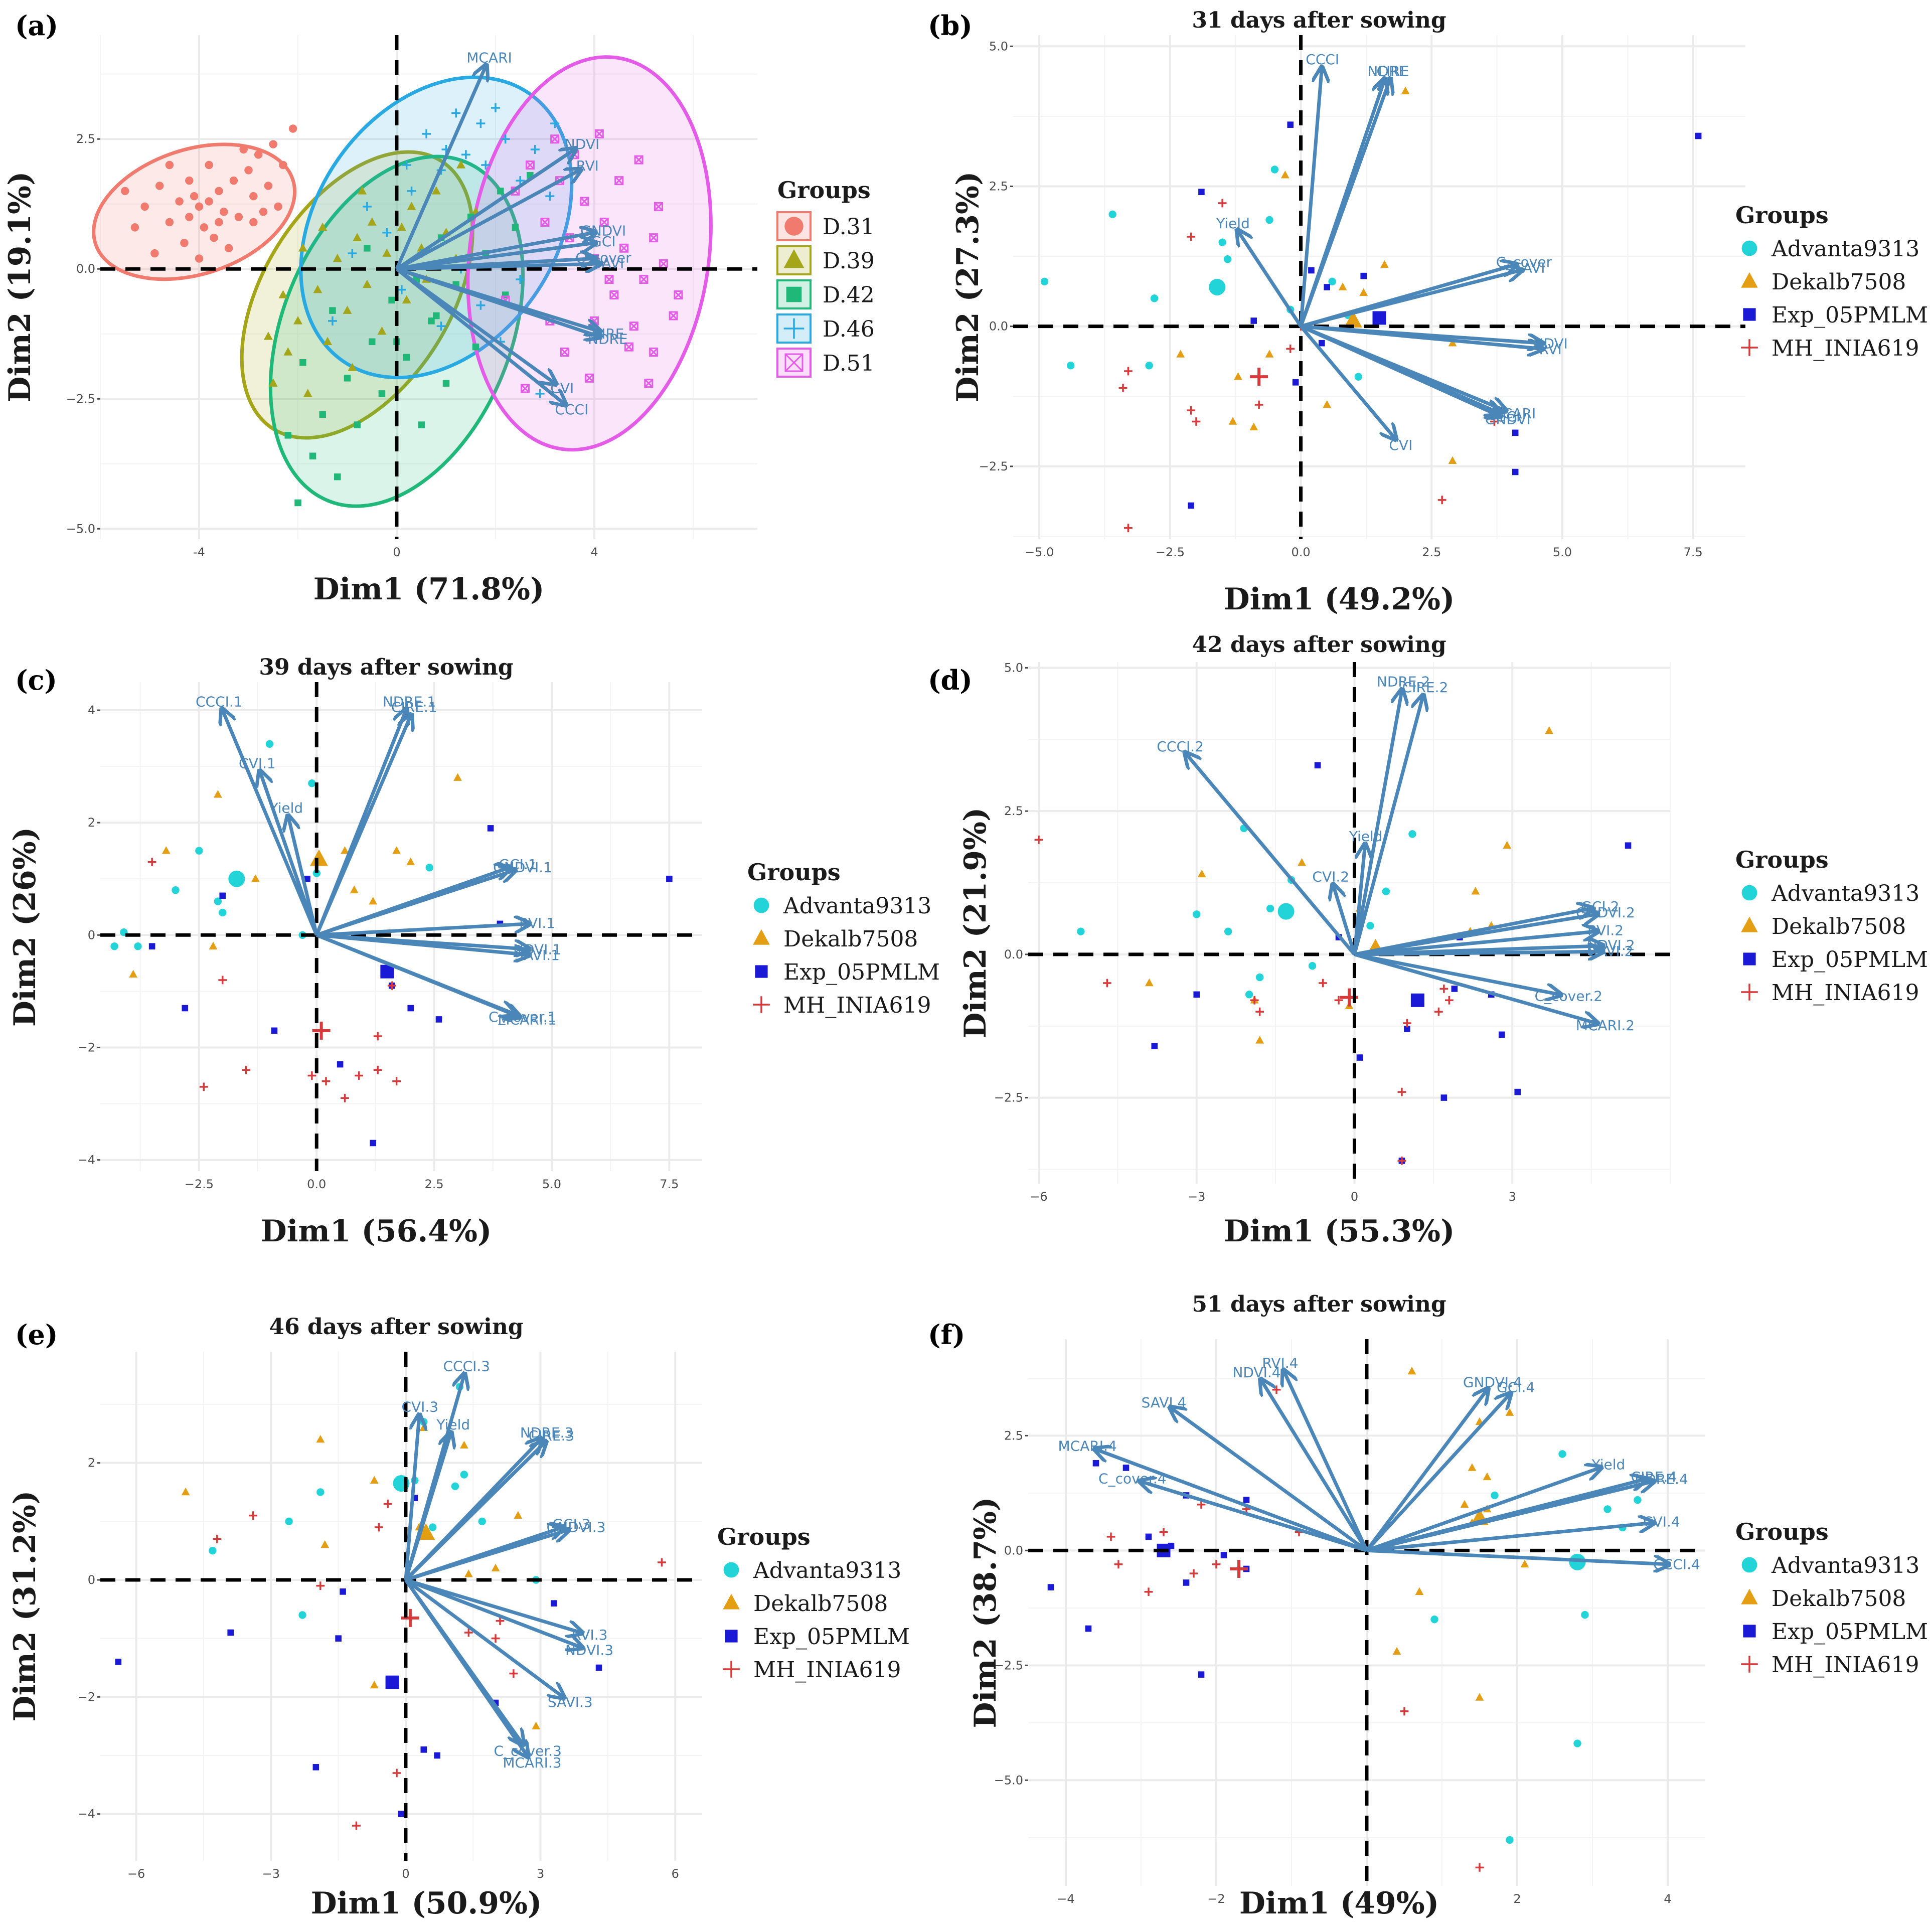  Describe the element at coordinates (998, 187) in the screenshot. I see `y-tick-label: 2.5` at that location.